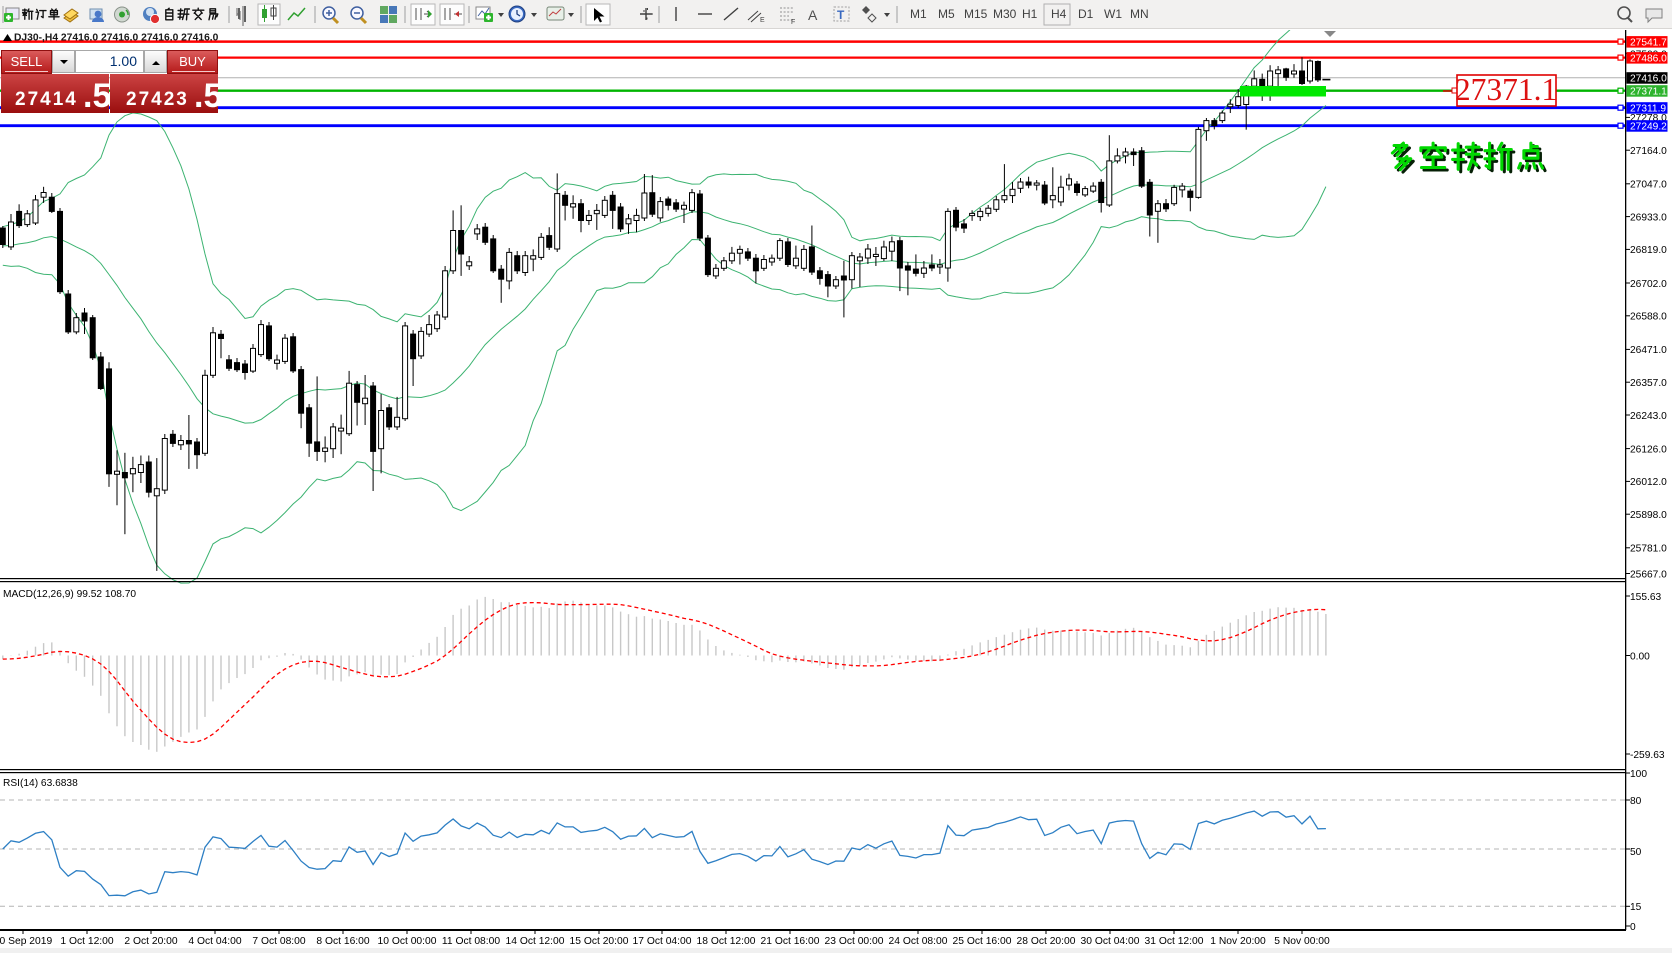 The height and width of the screenshot is (953, 1672). What do you see at coordinates (1648, 482) in the screenshot?
I see `svg-text: 26012.0` at bounding box center [1648, 482].